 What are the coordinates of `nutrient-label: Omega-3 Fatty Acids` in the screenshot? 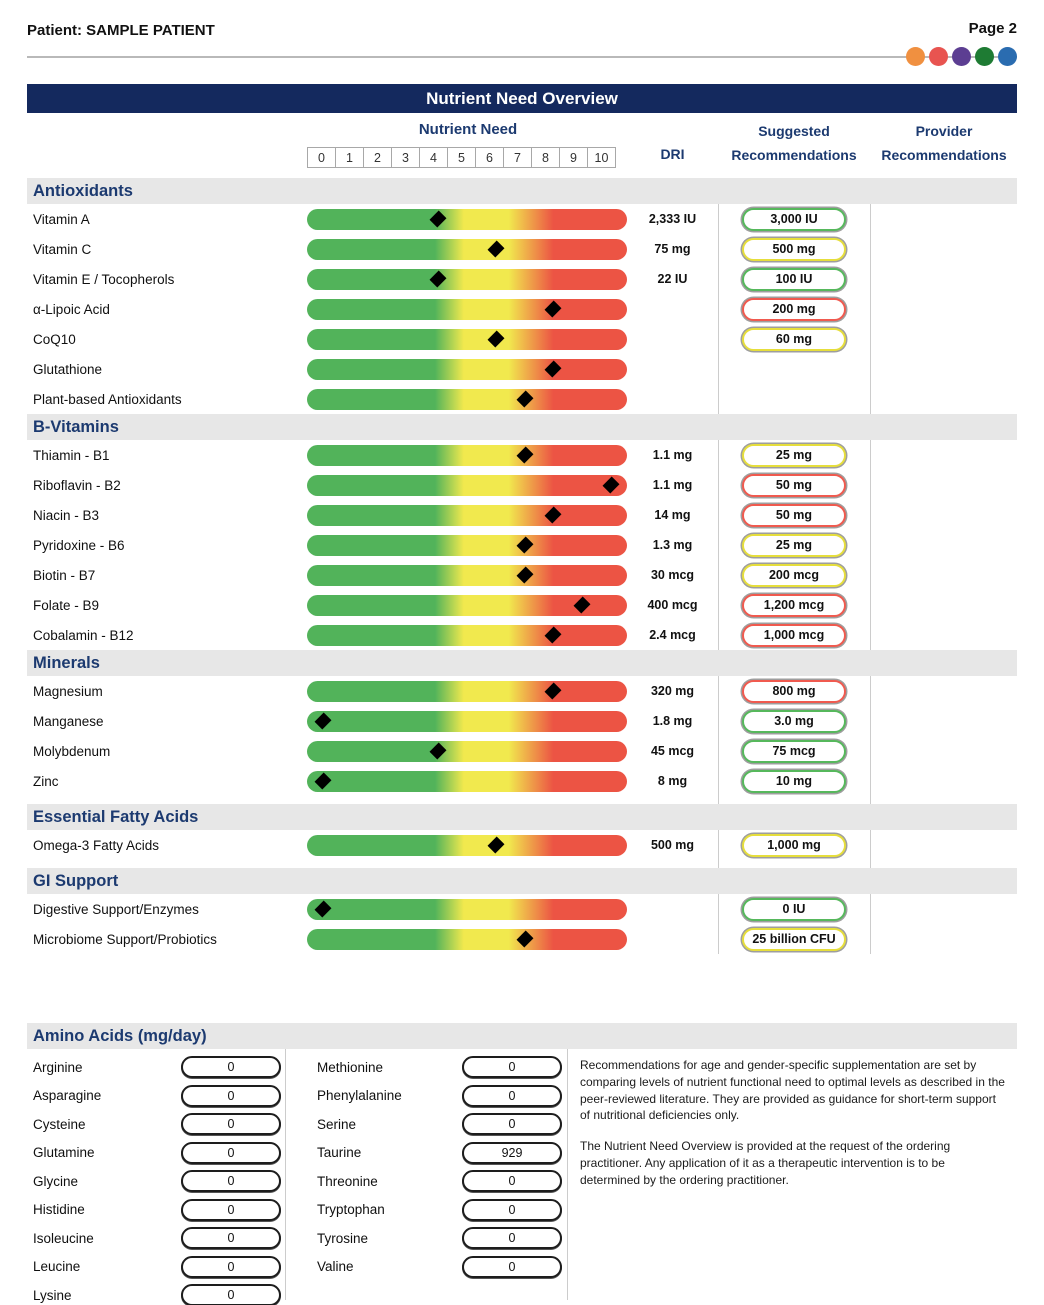 It's located at (96, 845).